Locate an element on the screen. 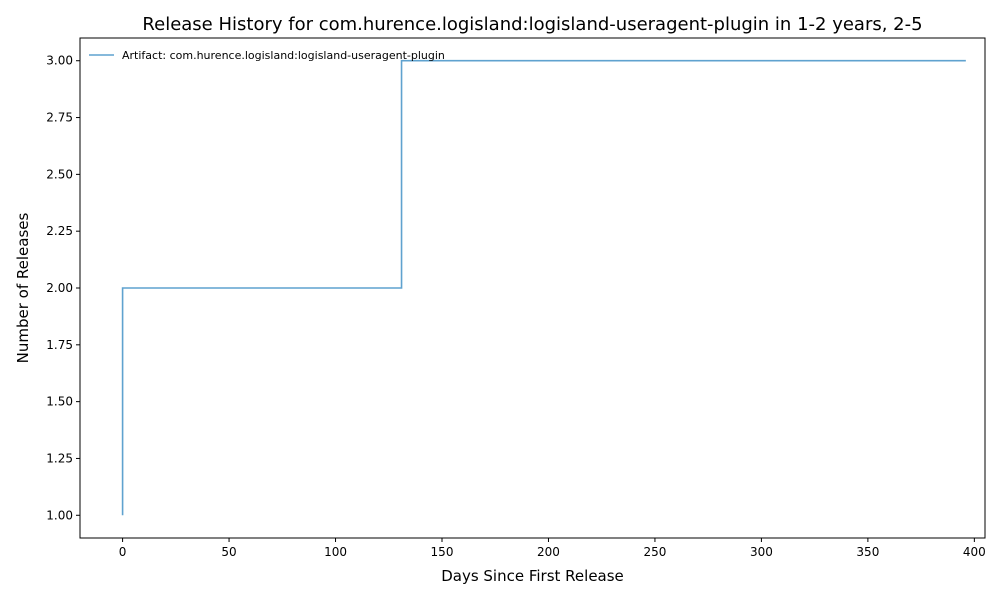 The image size is (1000, 600). x-tick-label: 250 is located at coordinates (654, 552).